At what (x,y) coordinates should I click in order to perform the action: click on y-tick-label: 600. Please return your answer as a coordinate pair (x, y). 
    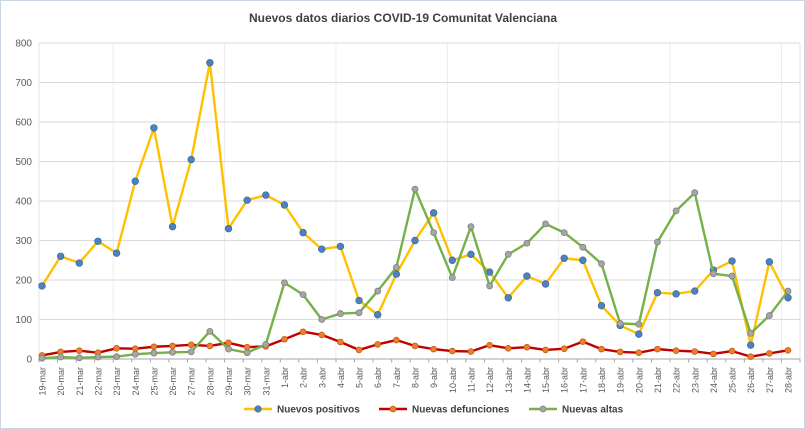
    Looking at the image, I should click on (23, 123).